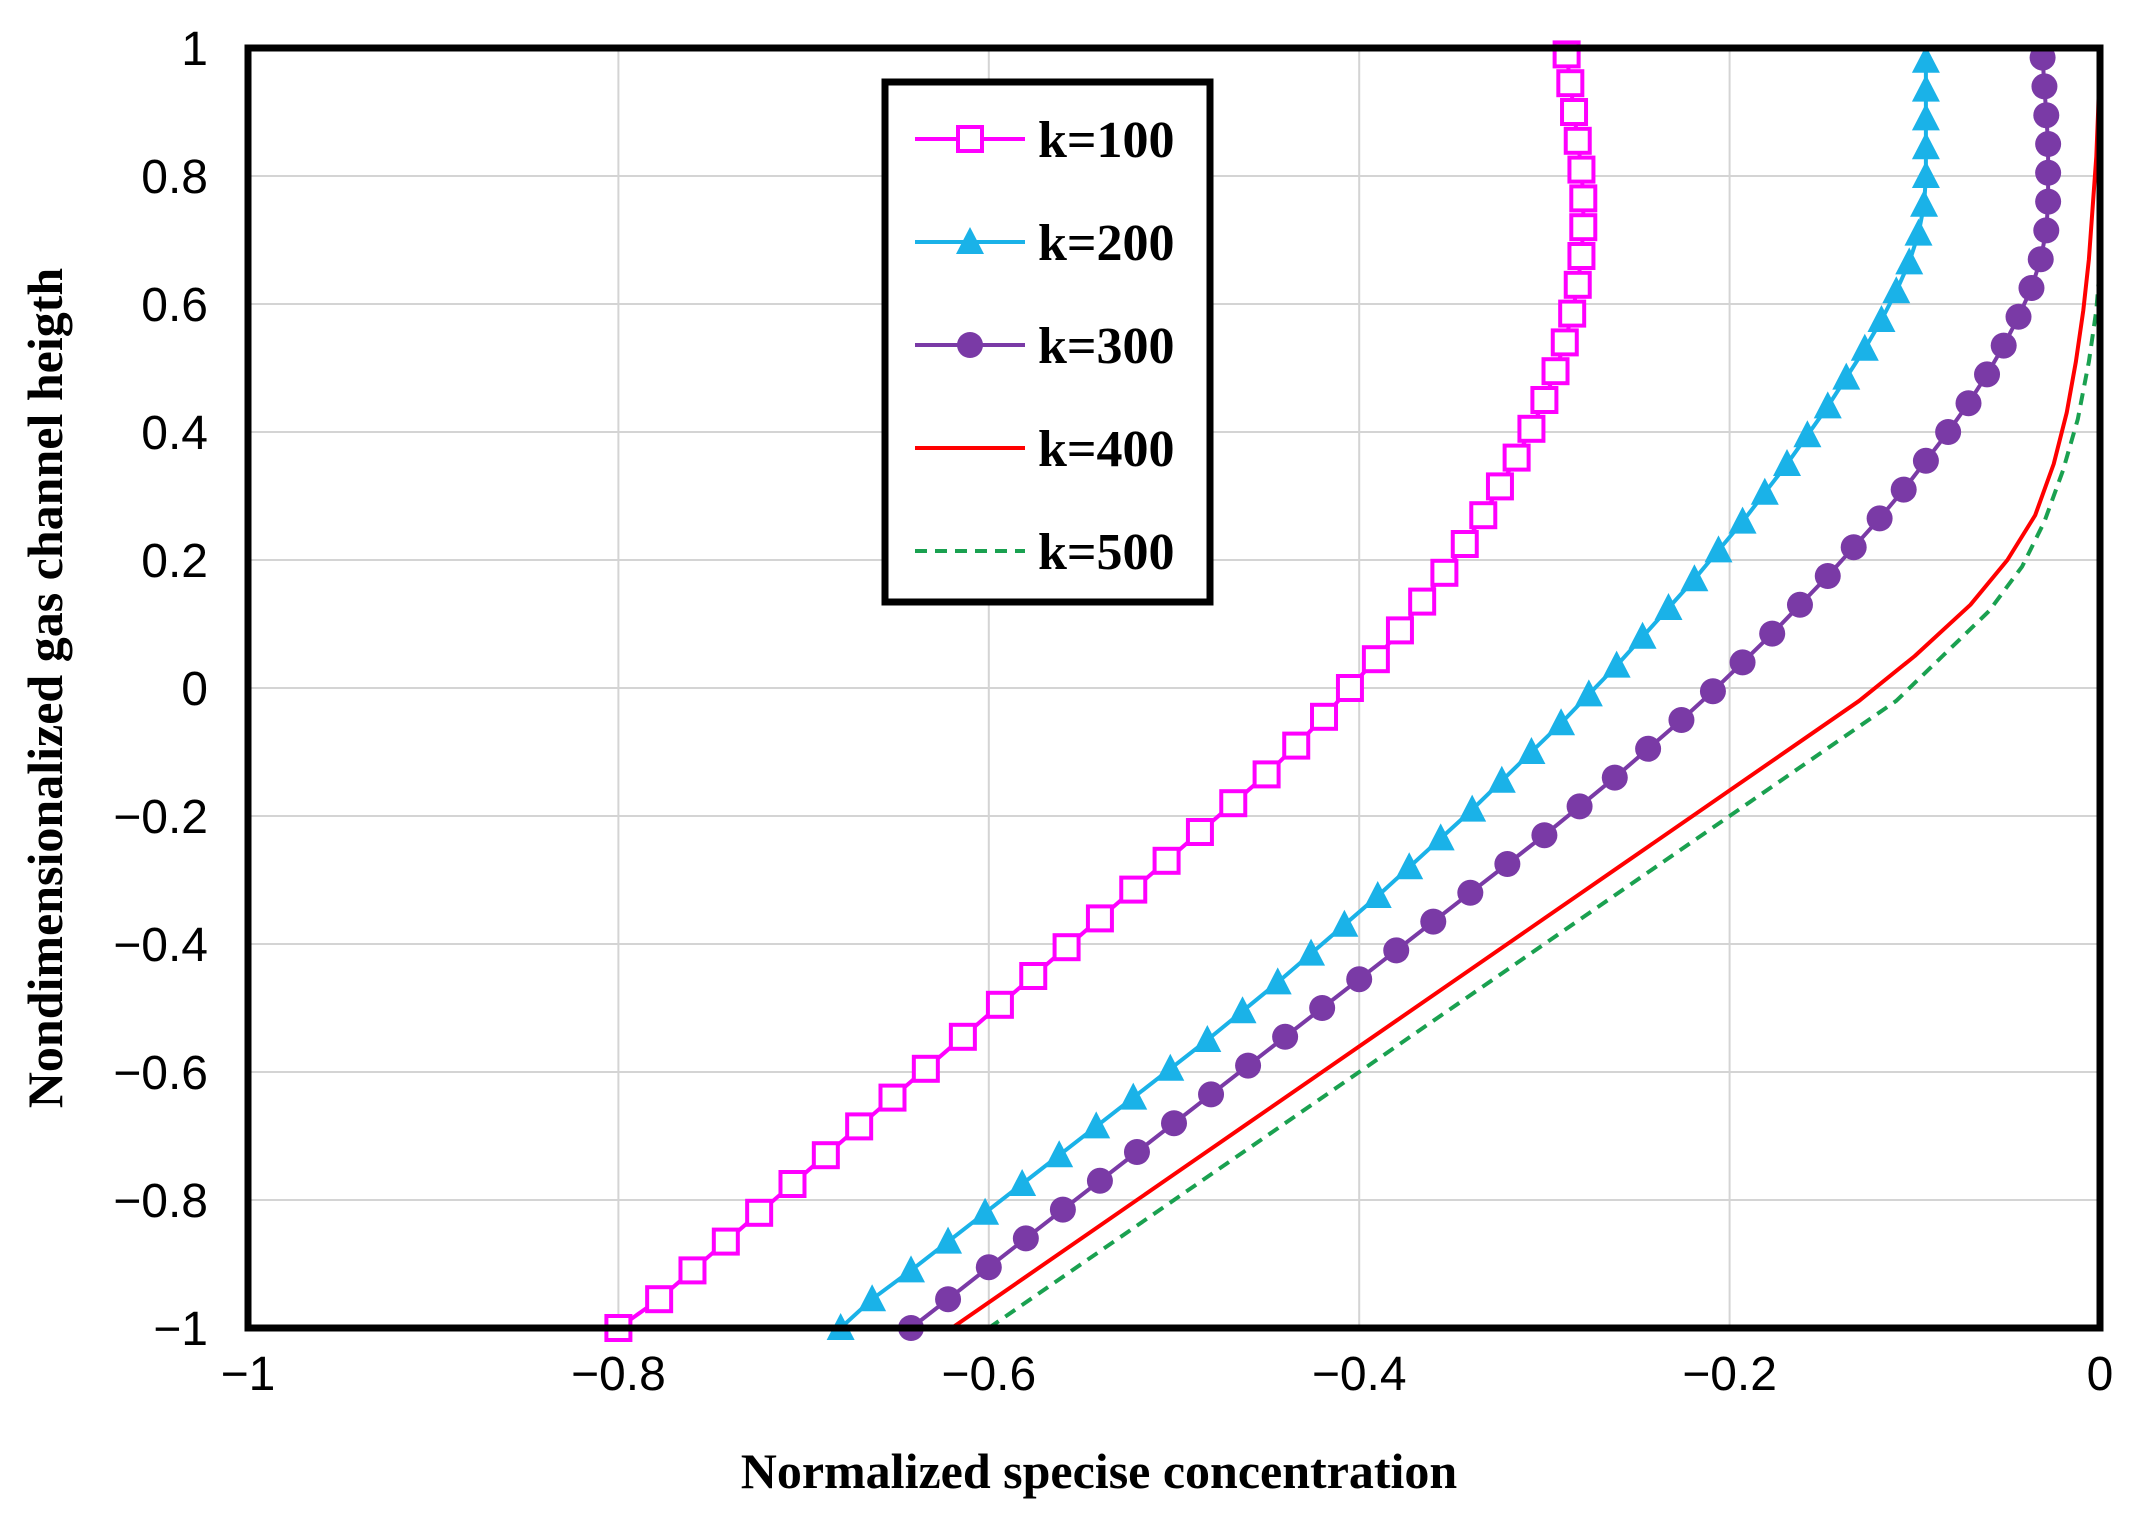  What do you see at coordinates (2100, 1374) in the screenshot?
I see `x-tick-label: 0` at bounding box center [2100, 1374].